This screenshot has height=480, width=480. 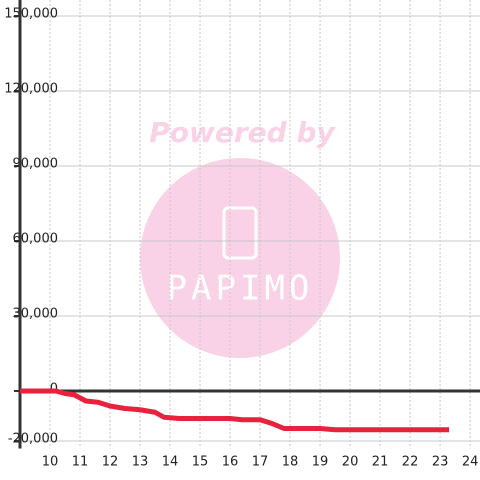 What do you see at coordinates (33, 439) in the screenshot?
I see `y-tick-label: -20,000` at bounding box center [33, 439].